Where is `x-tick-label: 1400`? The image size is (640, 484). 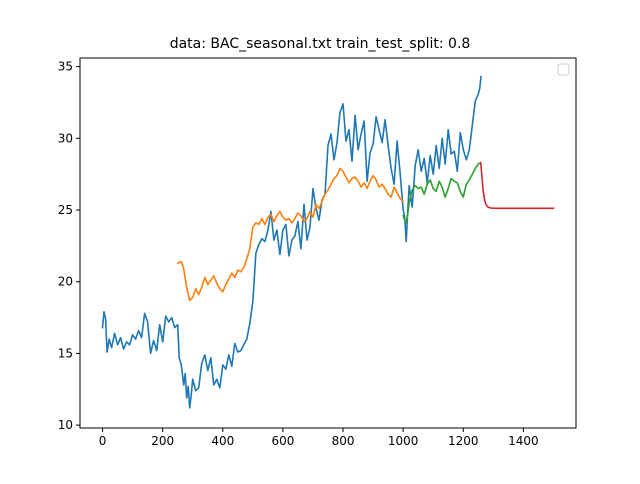
x-tick-label: 1400 is located at coordinates (523, 441).